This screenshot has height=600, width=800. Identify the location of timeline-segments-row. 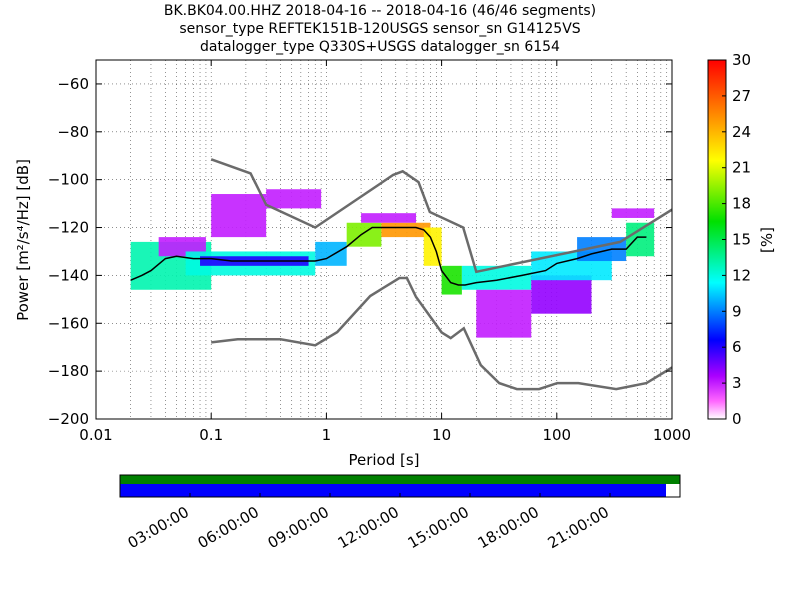
(400, 479).